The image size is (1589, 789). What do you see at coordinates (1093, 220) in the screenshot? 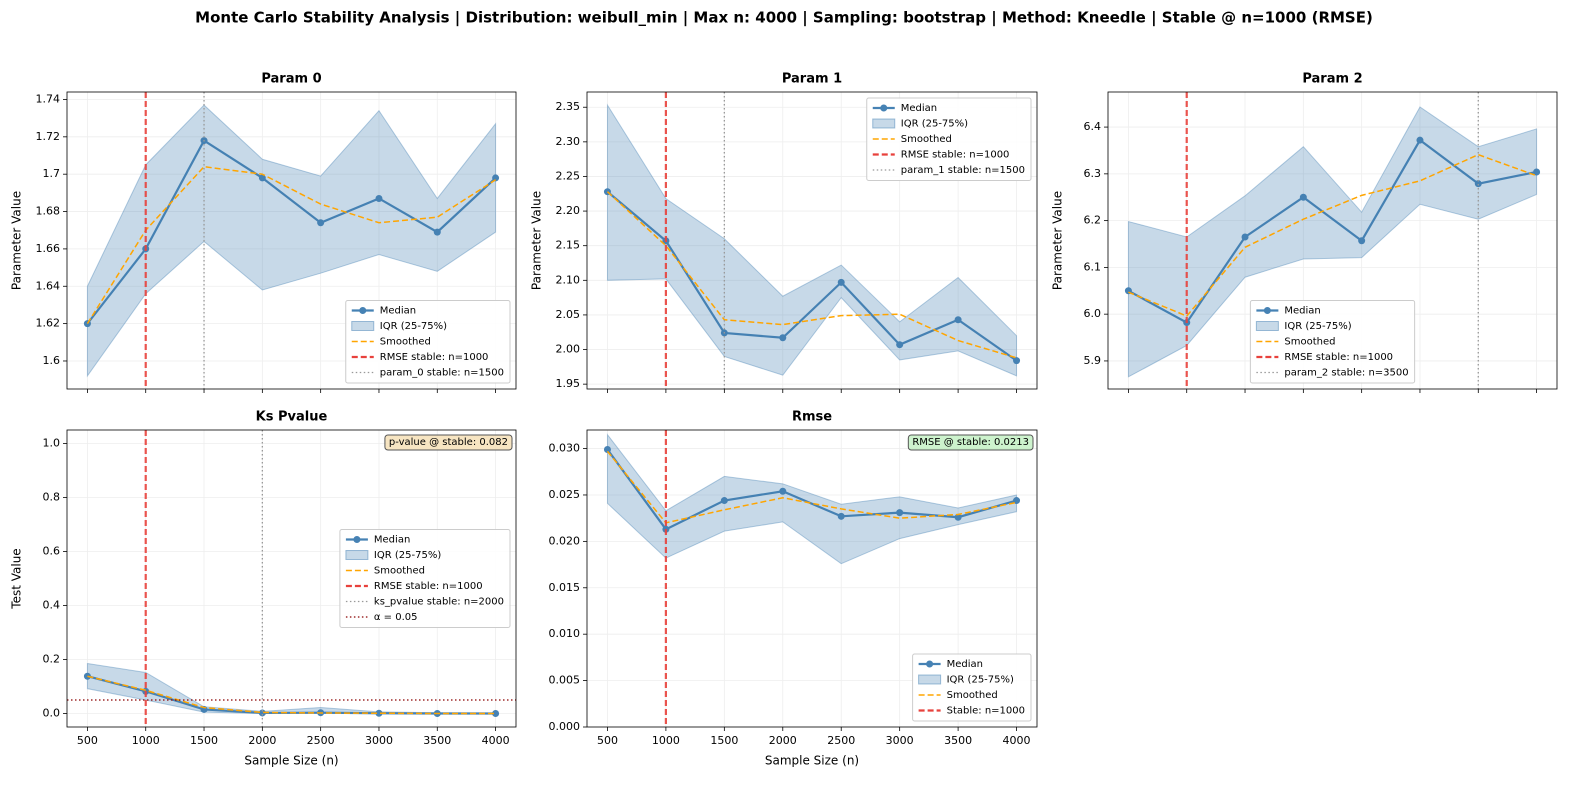
I see `y-tick-label: 6.2` at bounding box center [1093, 220].